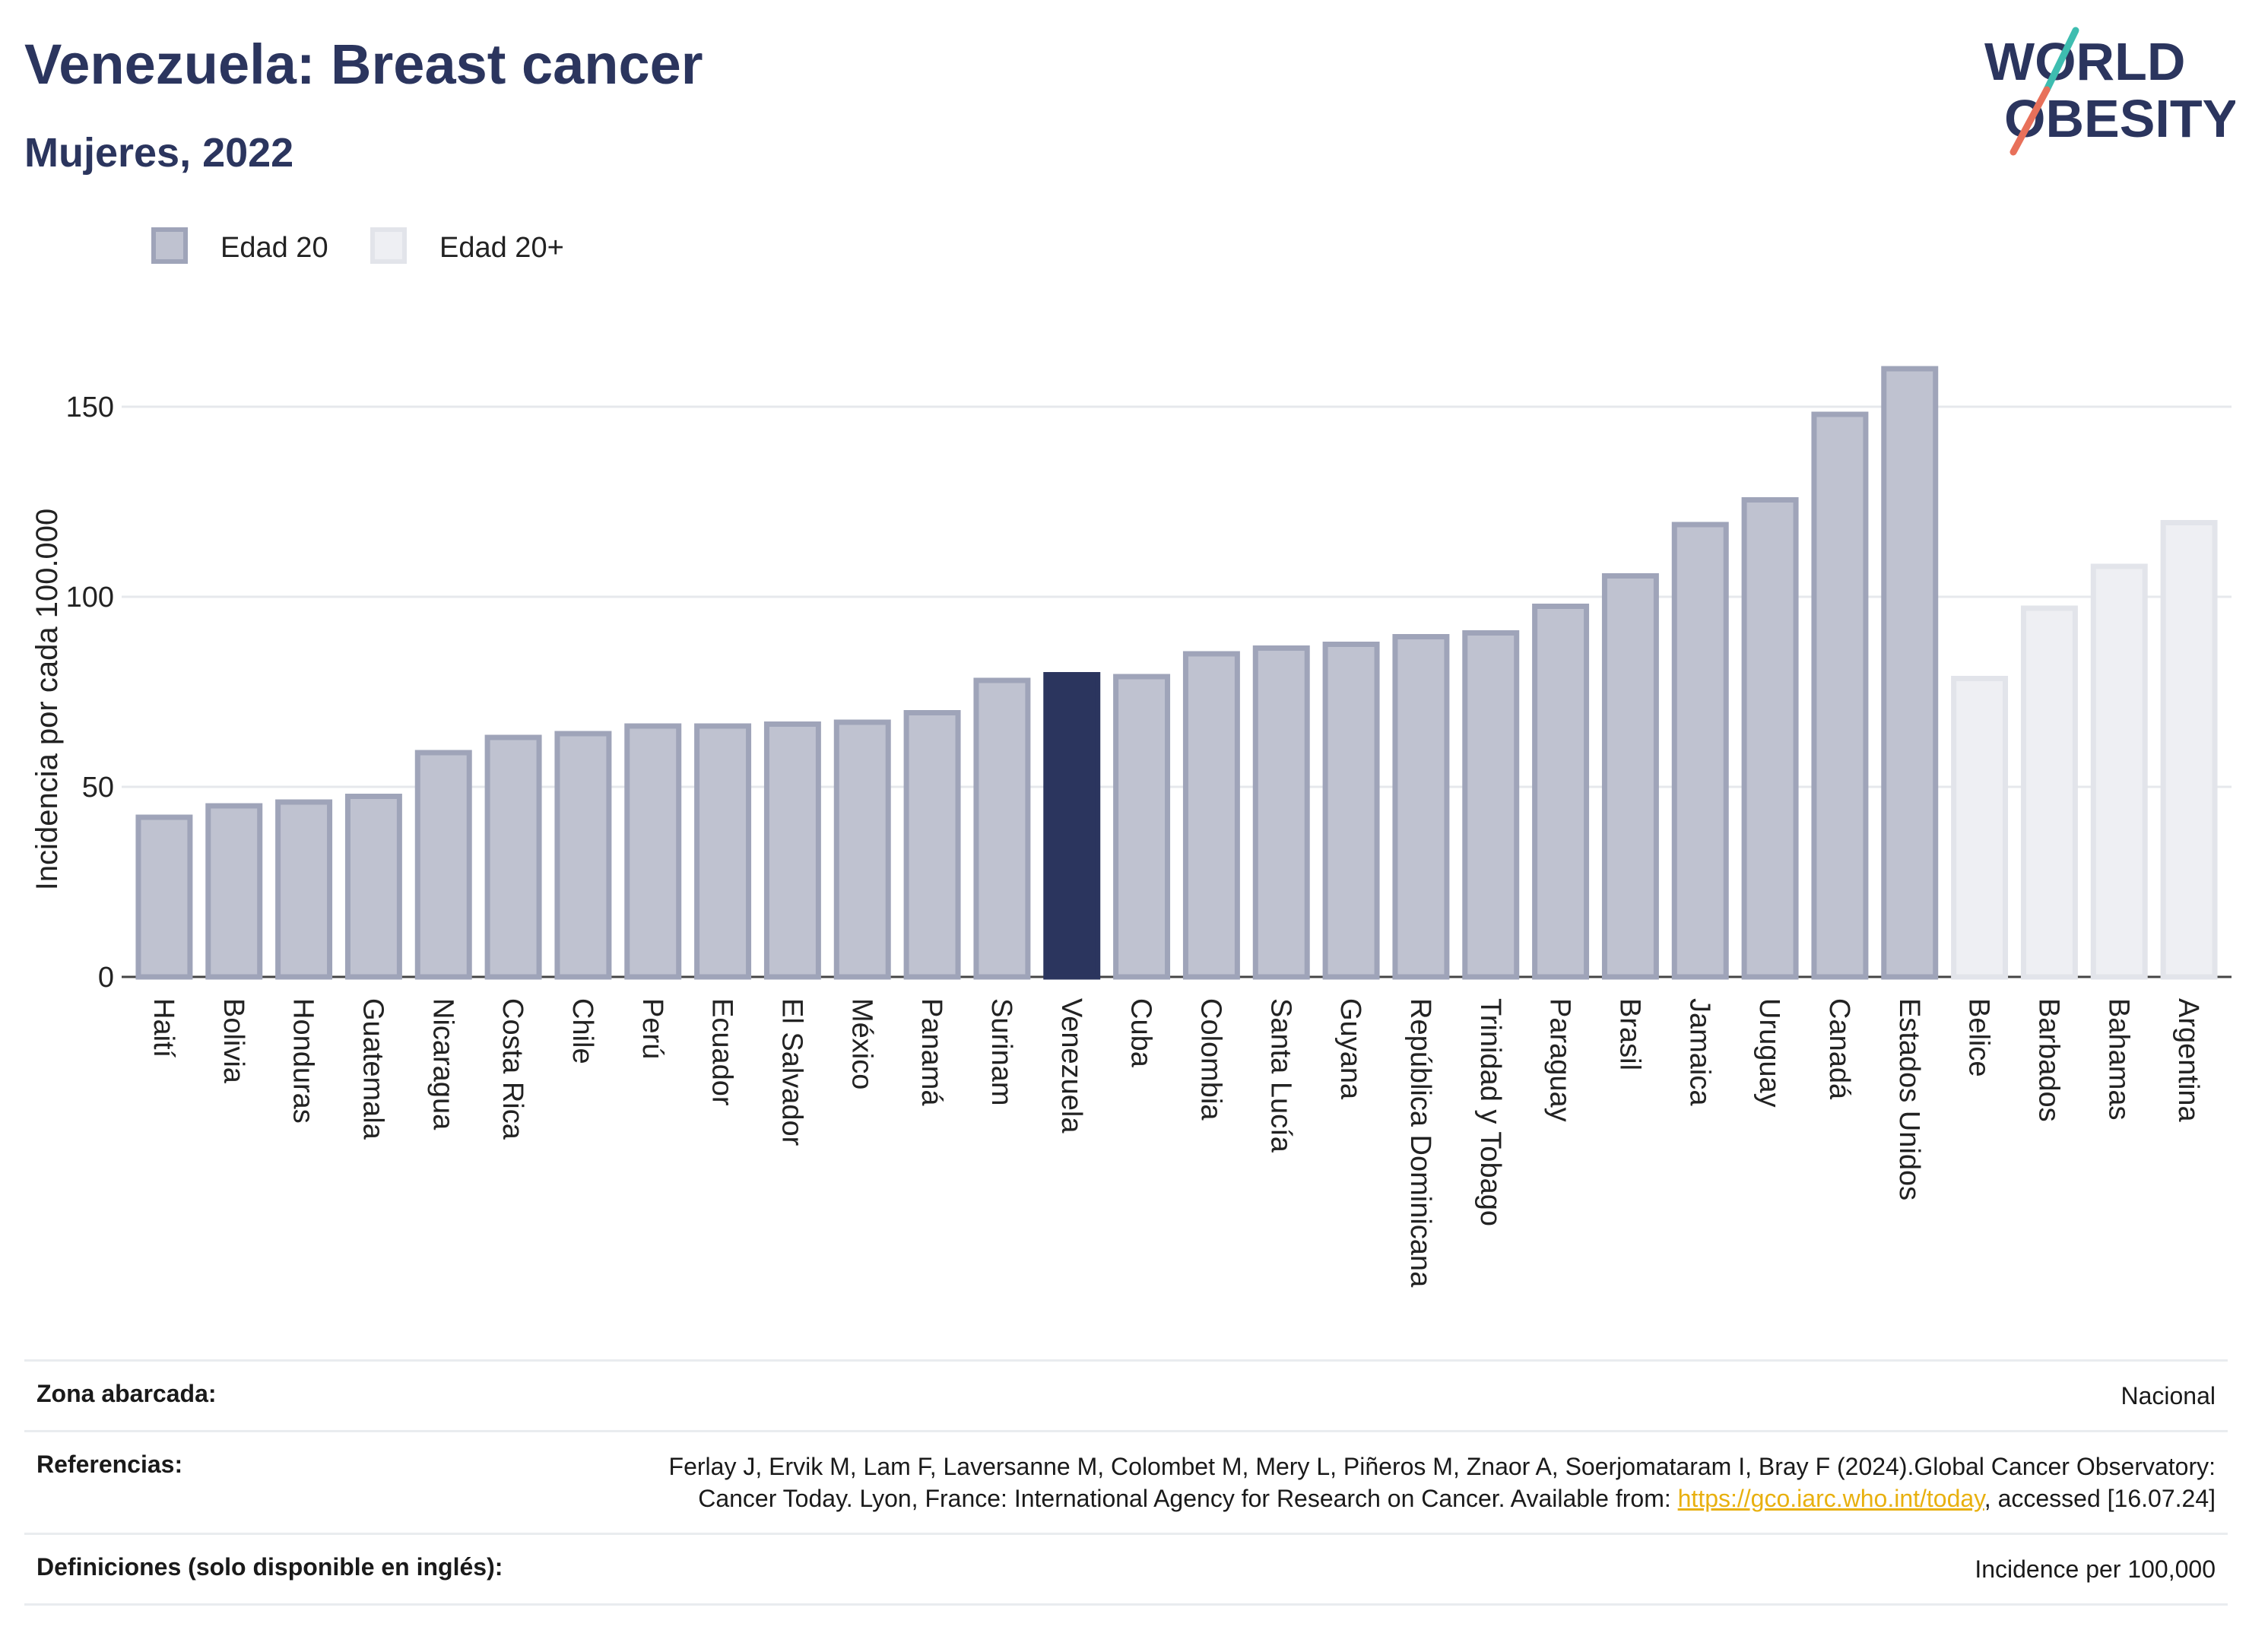 This screenshot has width=2249, height=1652. What do you see at coordinates (274, 248) in the screenshot?
I see `legend-label-edad20: Edad 20` at bounding box center [274, 248].